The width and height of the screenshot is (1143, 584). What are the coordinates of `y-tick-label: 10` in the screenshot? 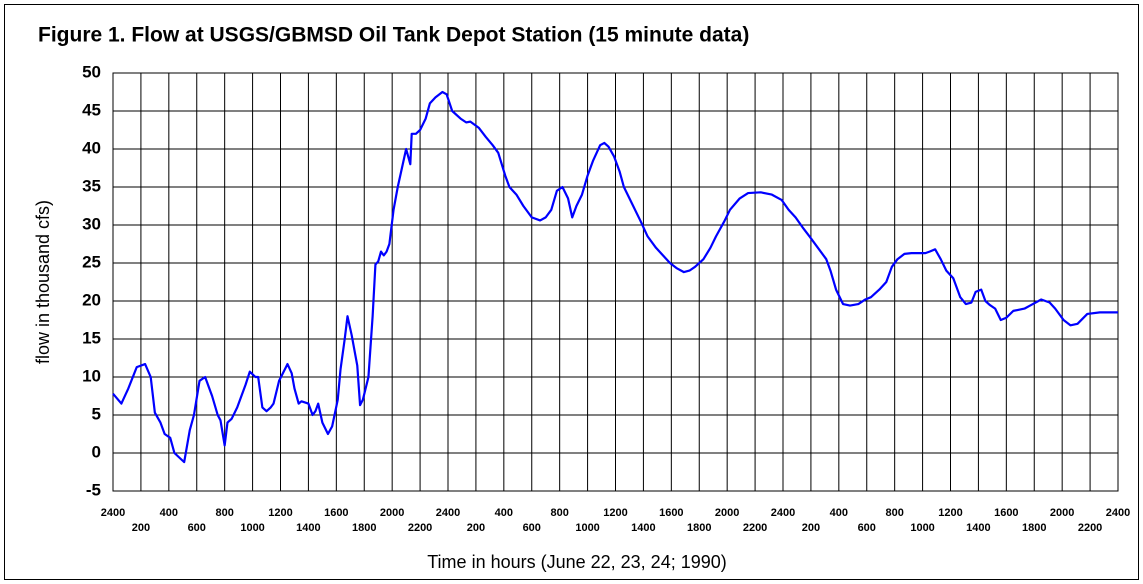 It's located at (91, 375).